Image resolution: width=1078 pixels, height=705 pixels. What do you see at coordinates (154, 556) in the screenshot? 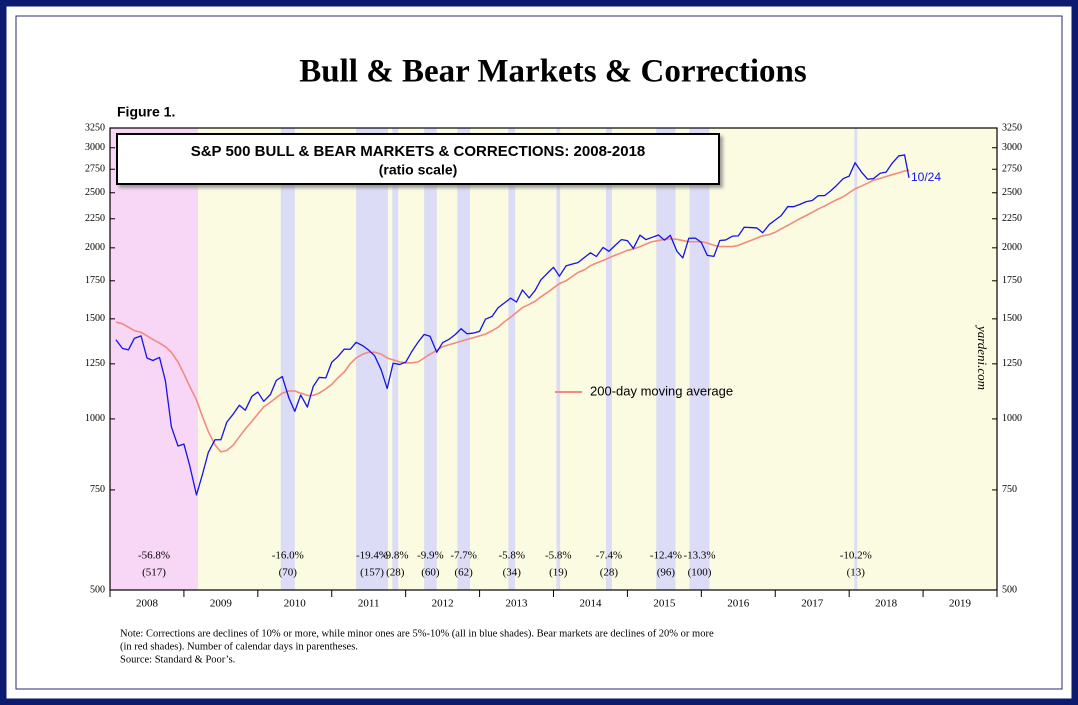
I see `shade-label: -56.8%` at bounding box center [154, 556].